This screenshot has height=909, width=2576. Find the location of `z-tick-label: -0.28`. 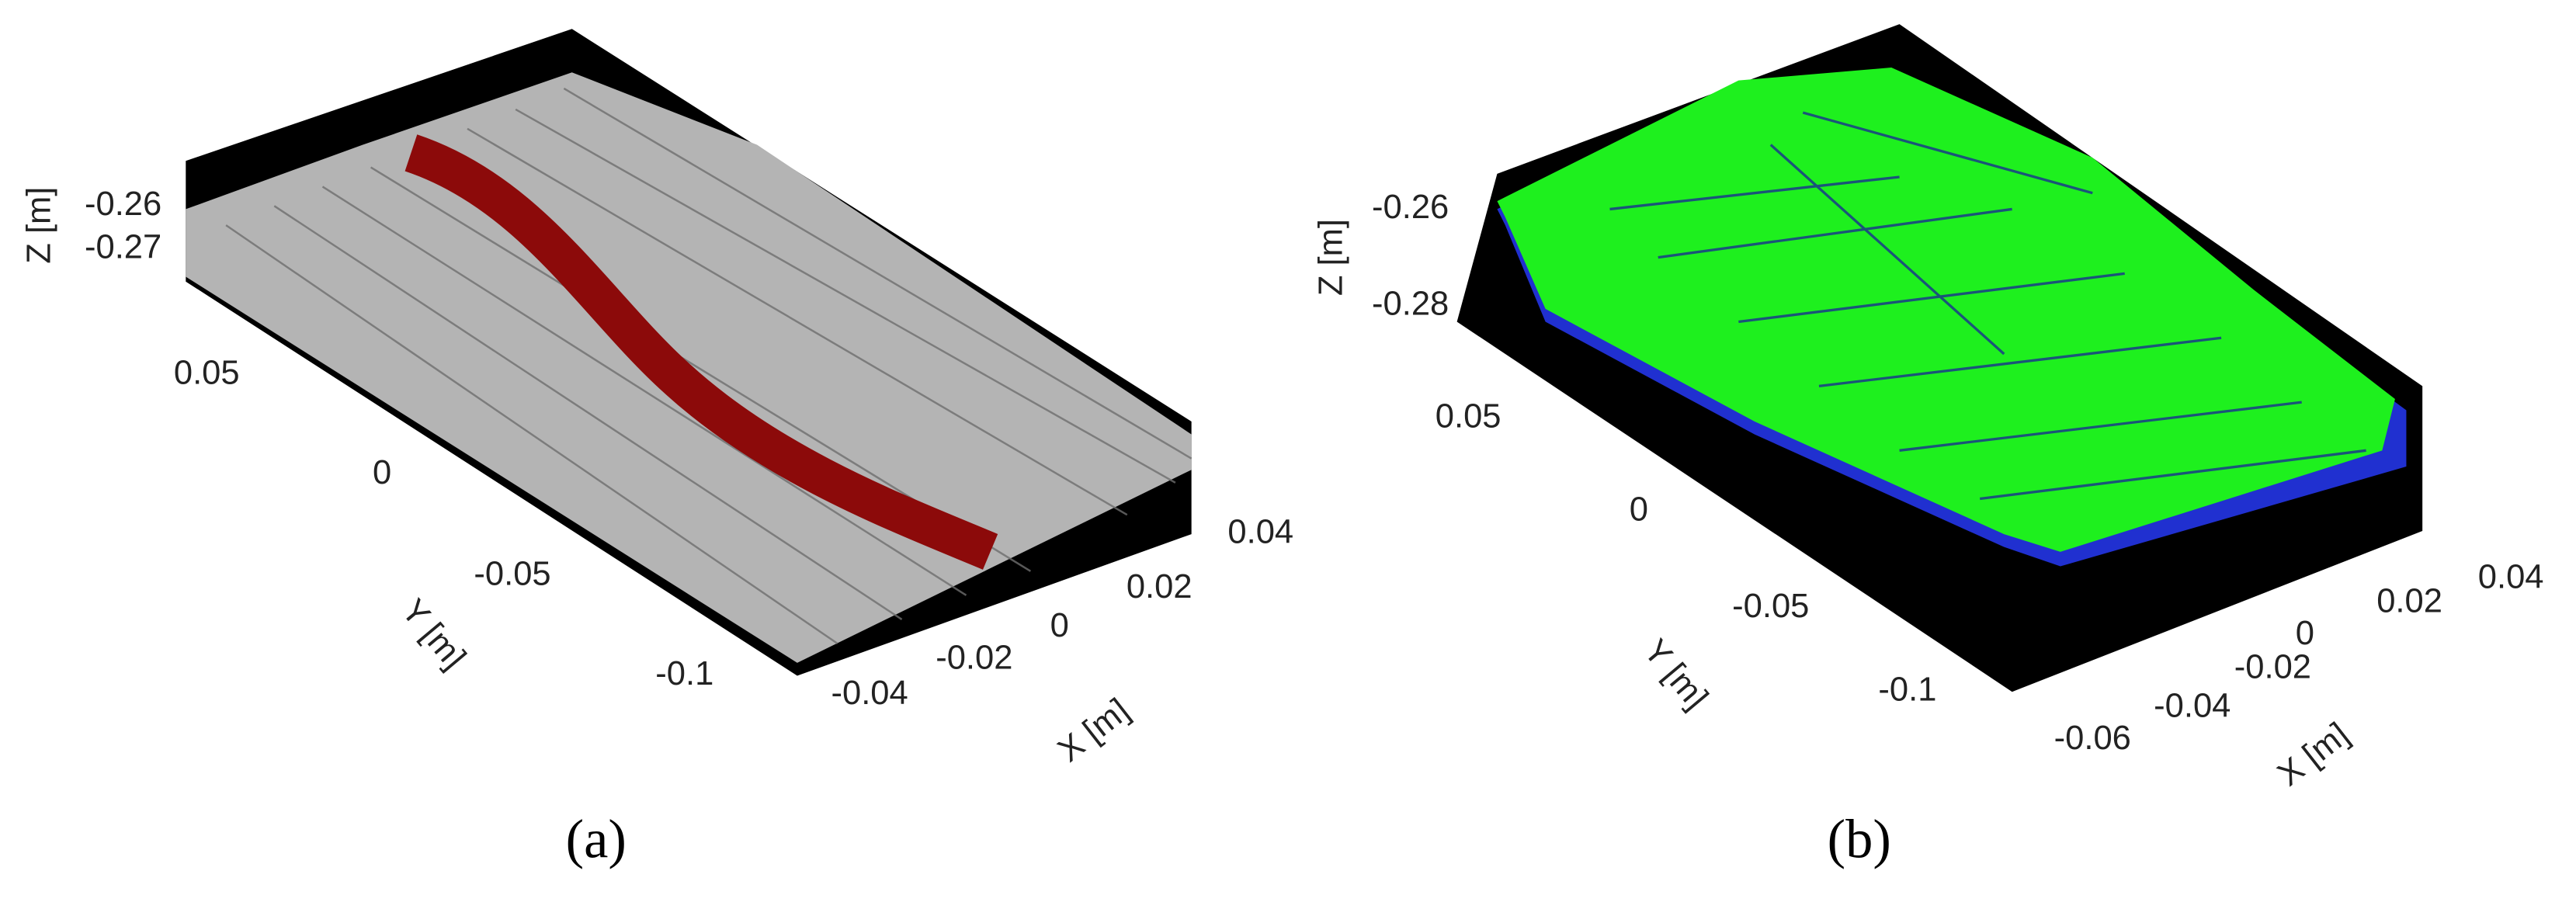

z-tick-label: -0.28 is located at coordinates (1410, 303).